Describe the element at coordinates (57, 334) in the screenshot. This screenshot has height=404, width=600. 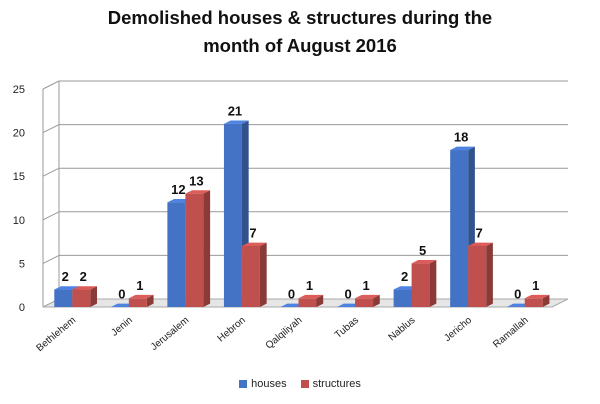
I see `x-tick-label-bethlehem: Bethlehem` at that location.